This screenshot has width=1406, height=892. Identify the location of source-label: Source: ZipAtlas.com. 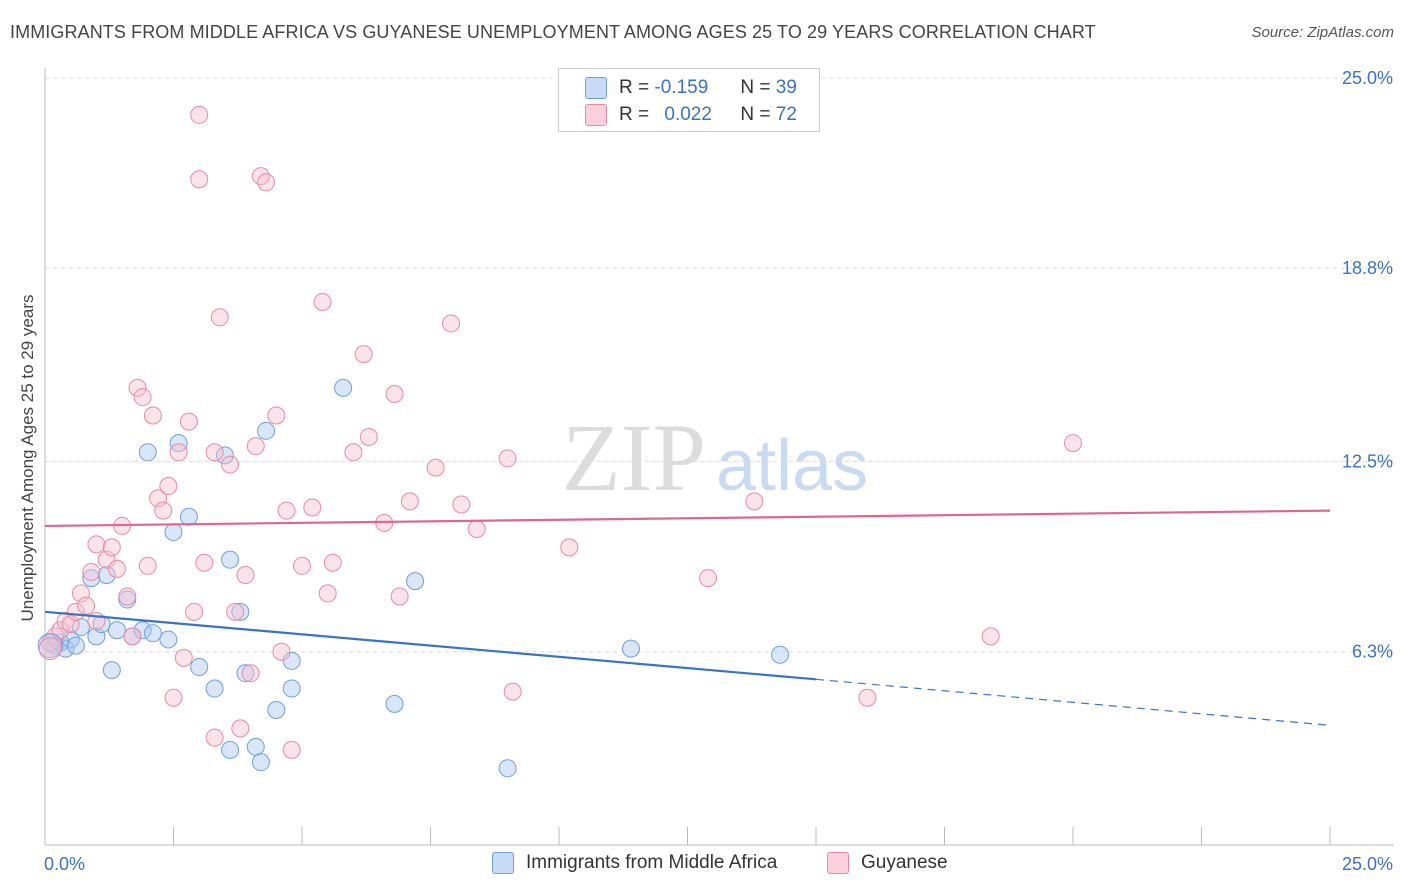
(1322, 32).